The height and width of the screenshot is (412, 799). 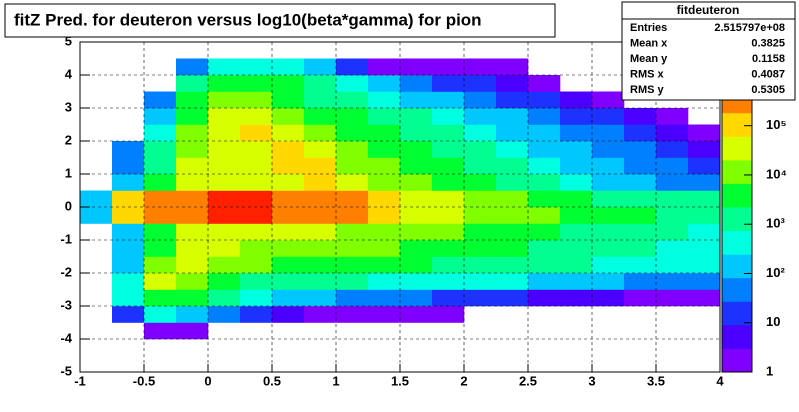 I want to click on z-tick-label: 10³, so click(x=775, y=223).